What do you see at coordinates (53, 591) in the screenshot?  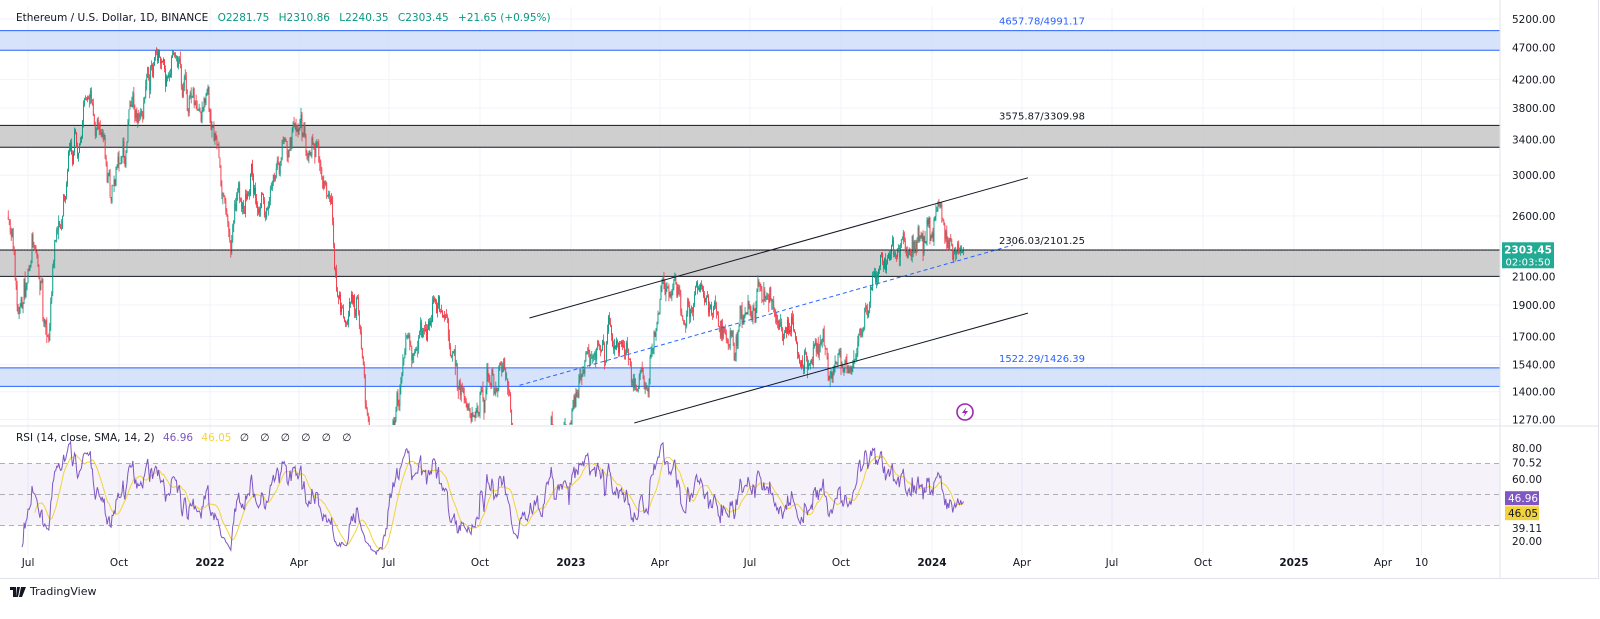 I see `footer-brand: TradingView` at bounding box center [53, 591].